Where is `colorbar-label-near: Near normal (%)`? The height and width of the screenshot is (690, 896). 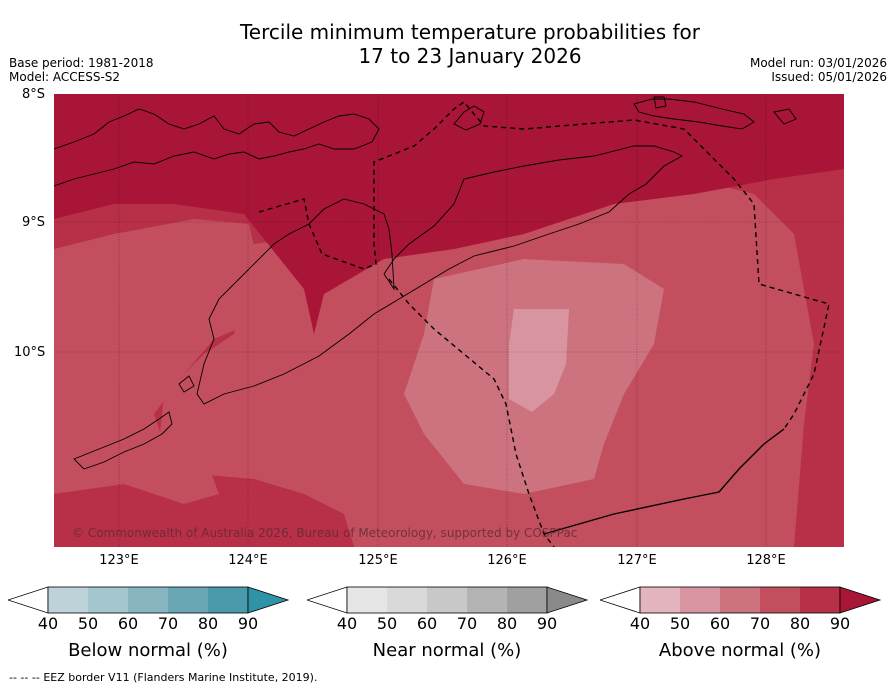 colorbar-label-near: Near normal (%) is located at coordinates (447, 650).